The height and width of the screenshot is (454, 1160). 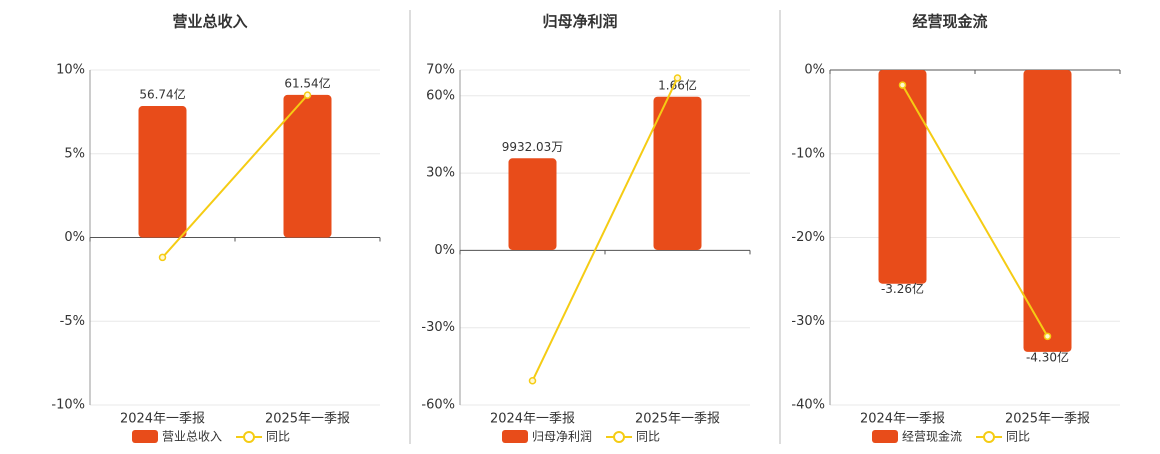 I want to click on data-label: 1.66亿, so click(x=677, y=84).